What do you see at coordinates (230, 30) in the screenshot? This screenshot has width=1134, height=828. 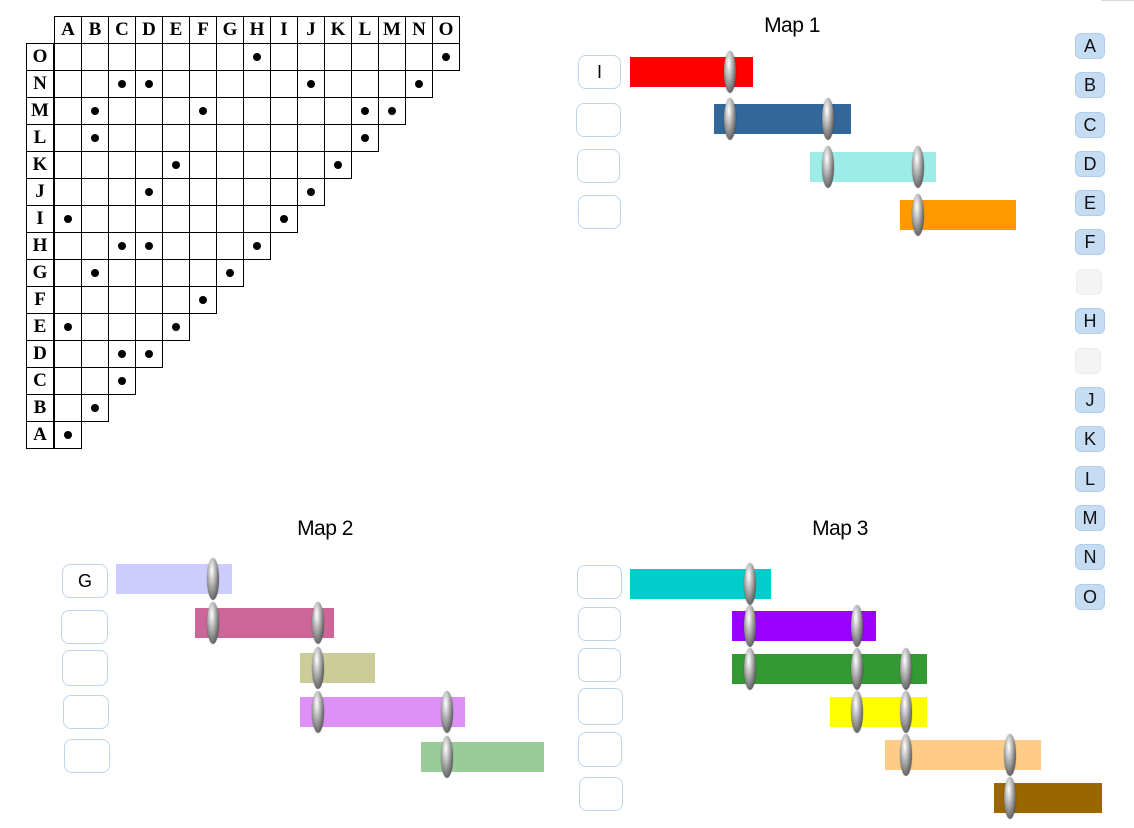 I see `column-header: G` at bounding box center [230, 30].